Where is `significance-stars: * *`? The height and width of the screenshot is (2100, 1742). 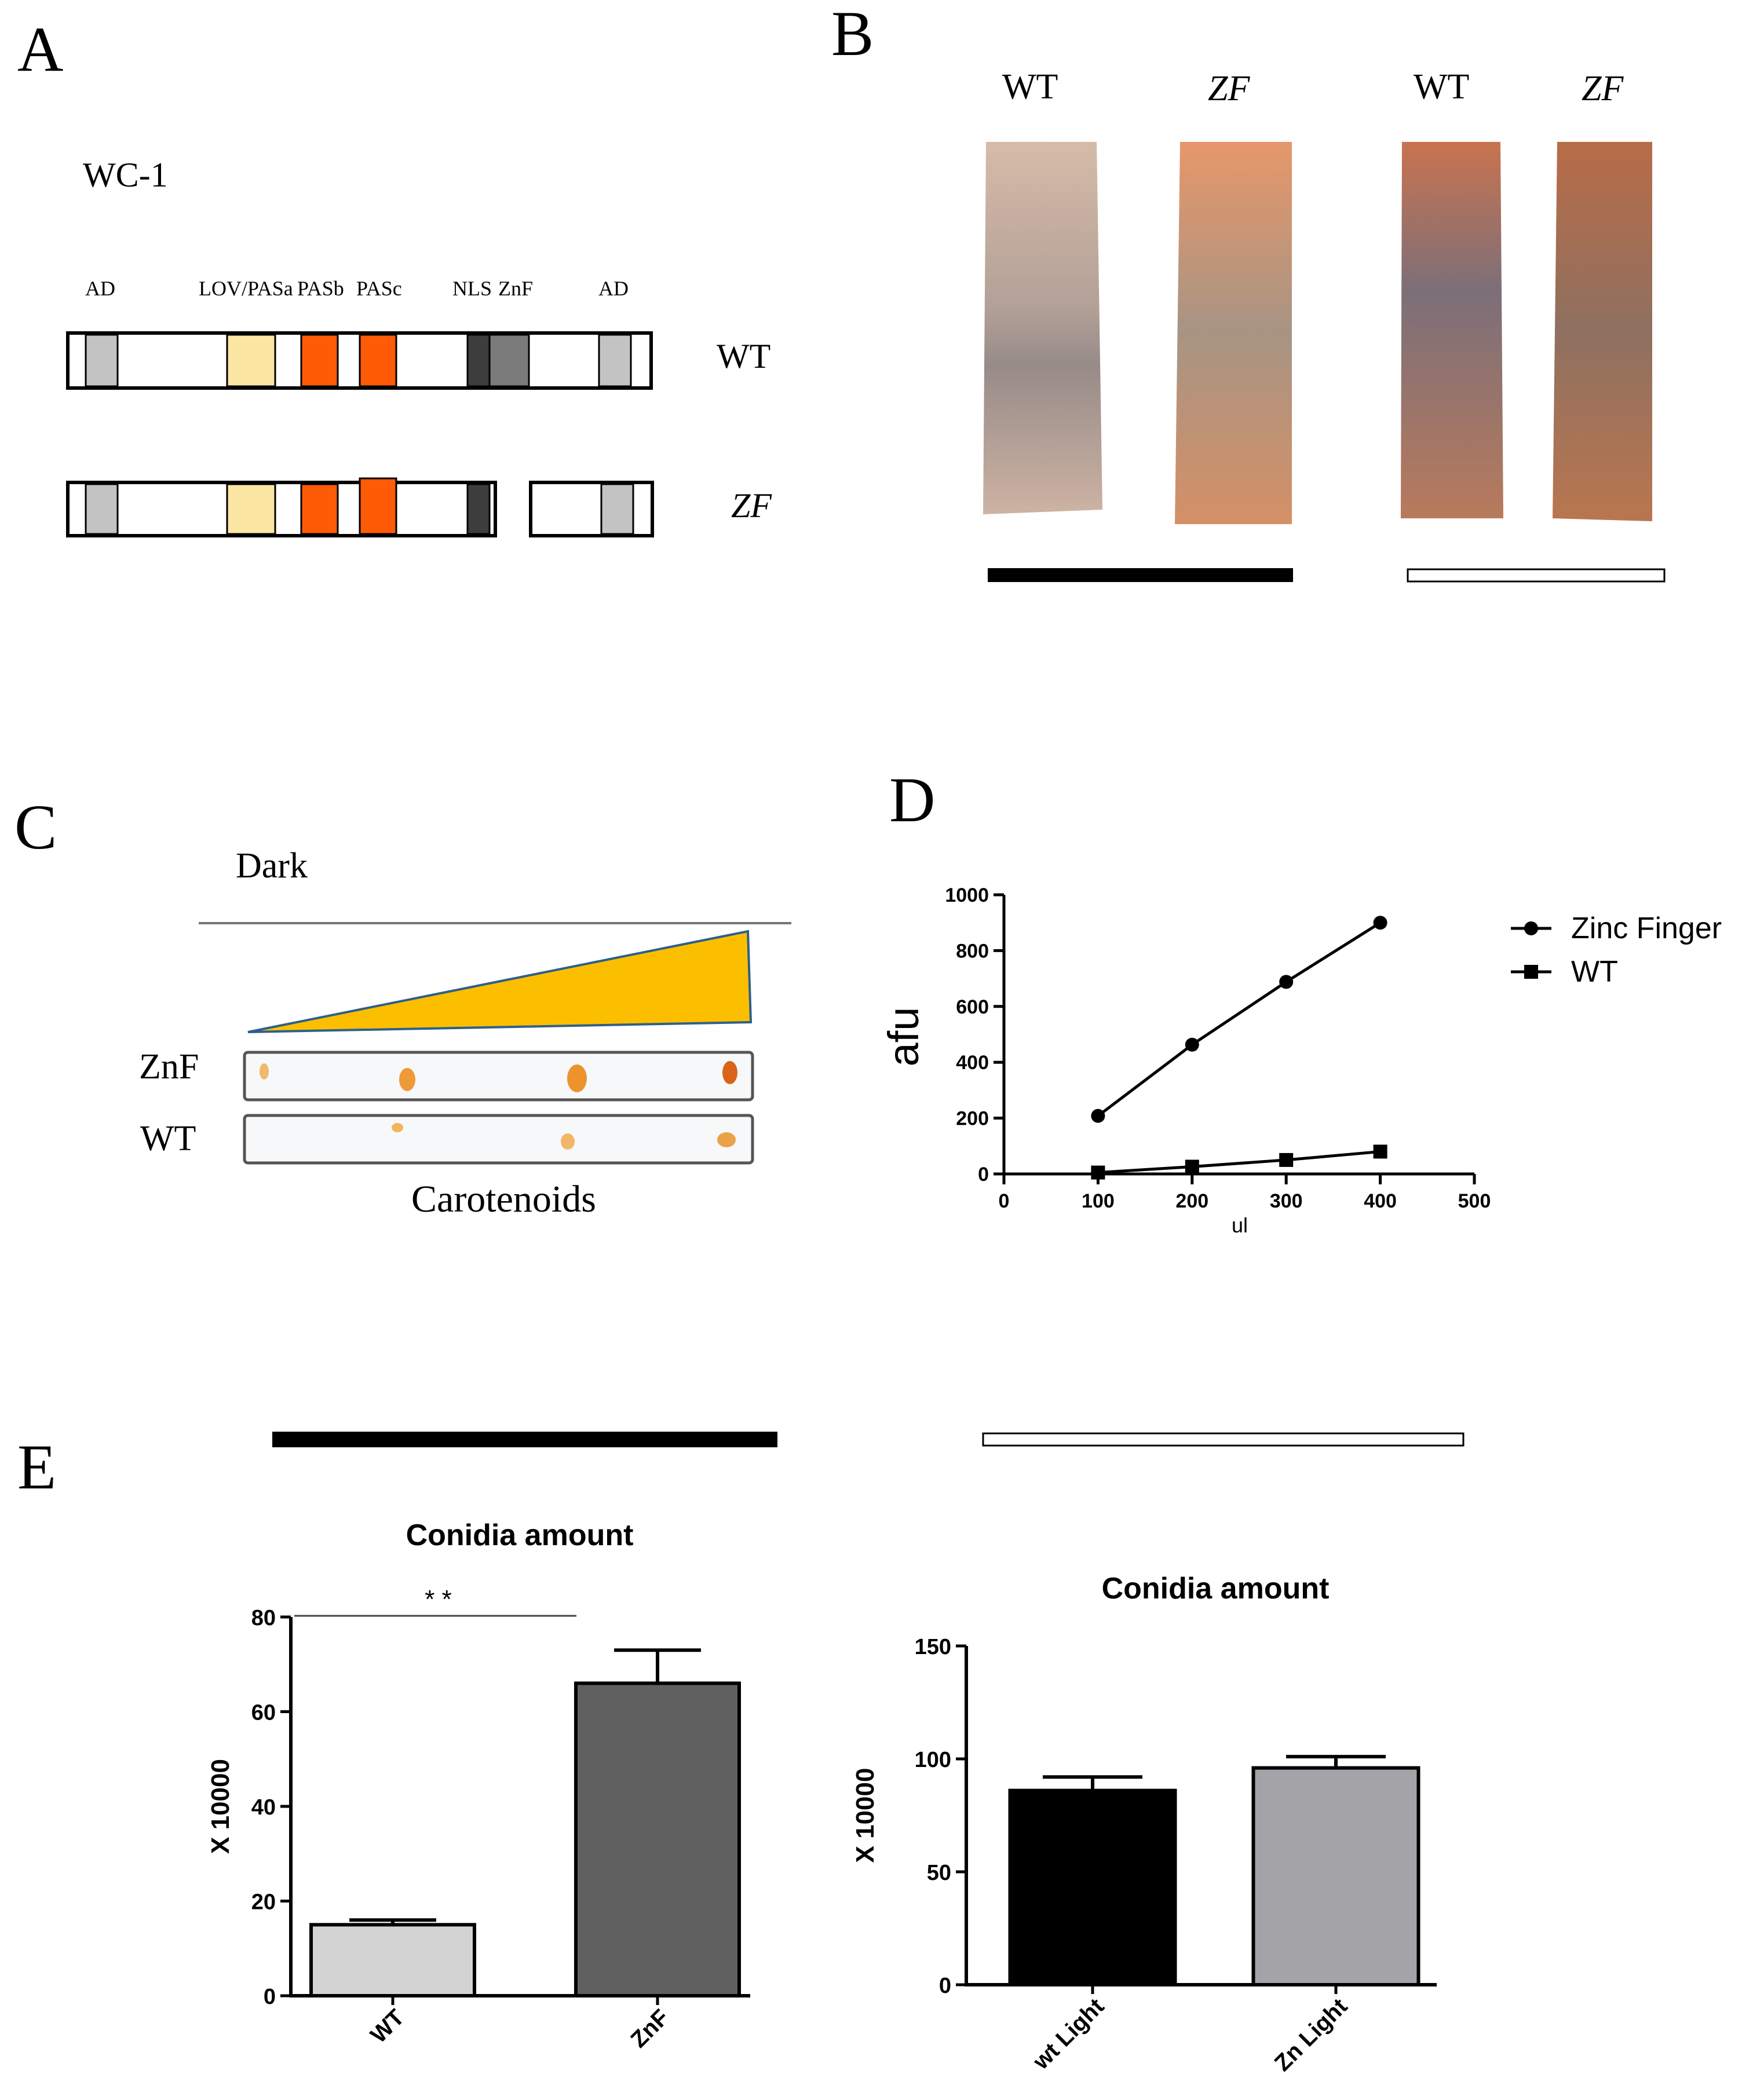
significance-stars: * * is located at coordinates (438, 1599).